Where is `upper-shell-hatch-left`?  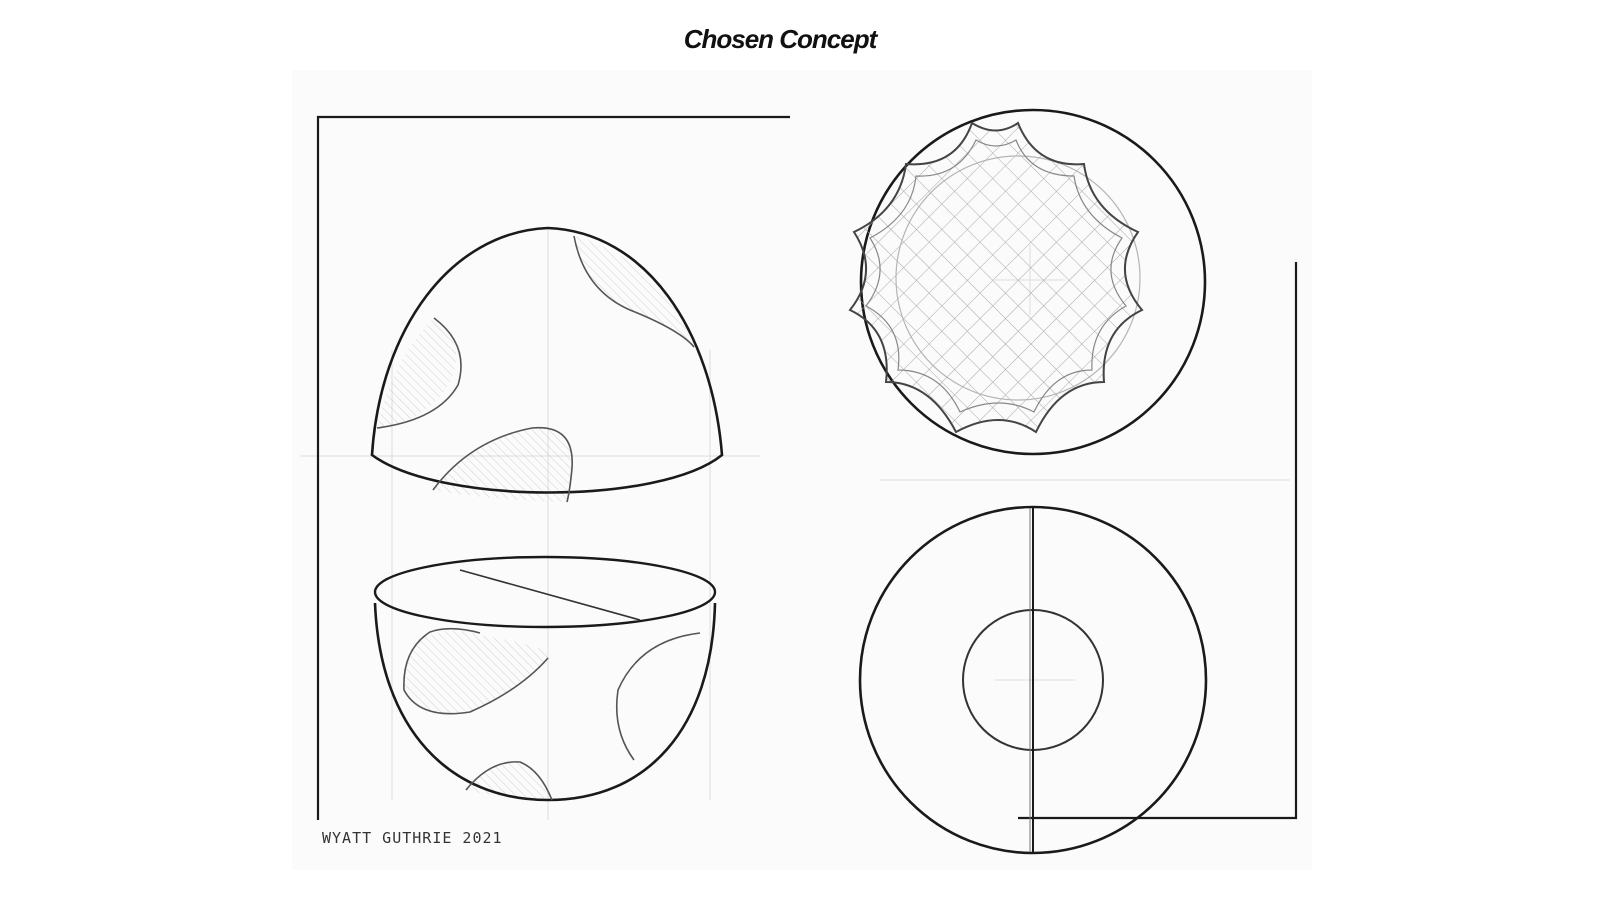 upper-shell-hatch-left is located at coordinates (417, 373).